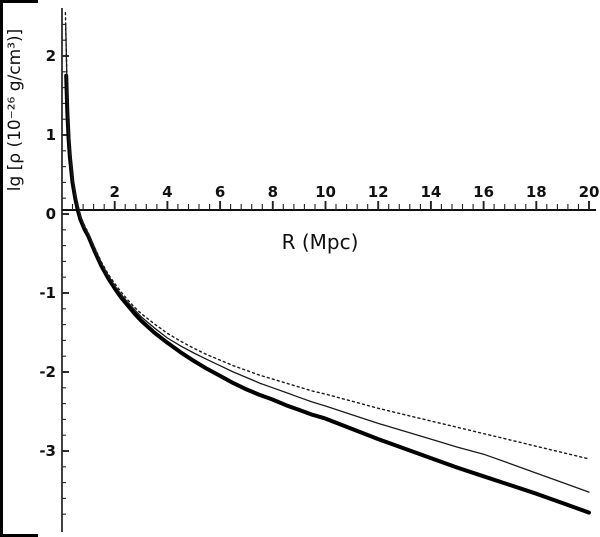  What do you see at coordinates (536, 192) in the screenshot?
I see `x-tick-label: 18` at bounding box center [536, 192].